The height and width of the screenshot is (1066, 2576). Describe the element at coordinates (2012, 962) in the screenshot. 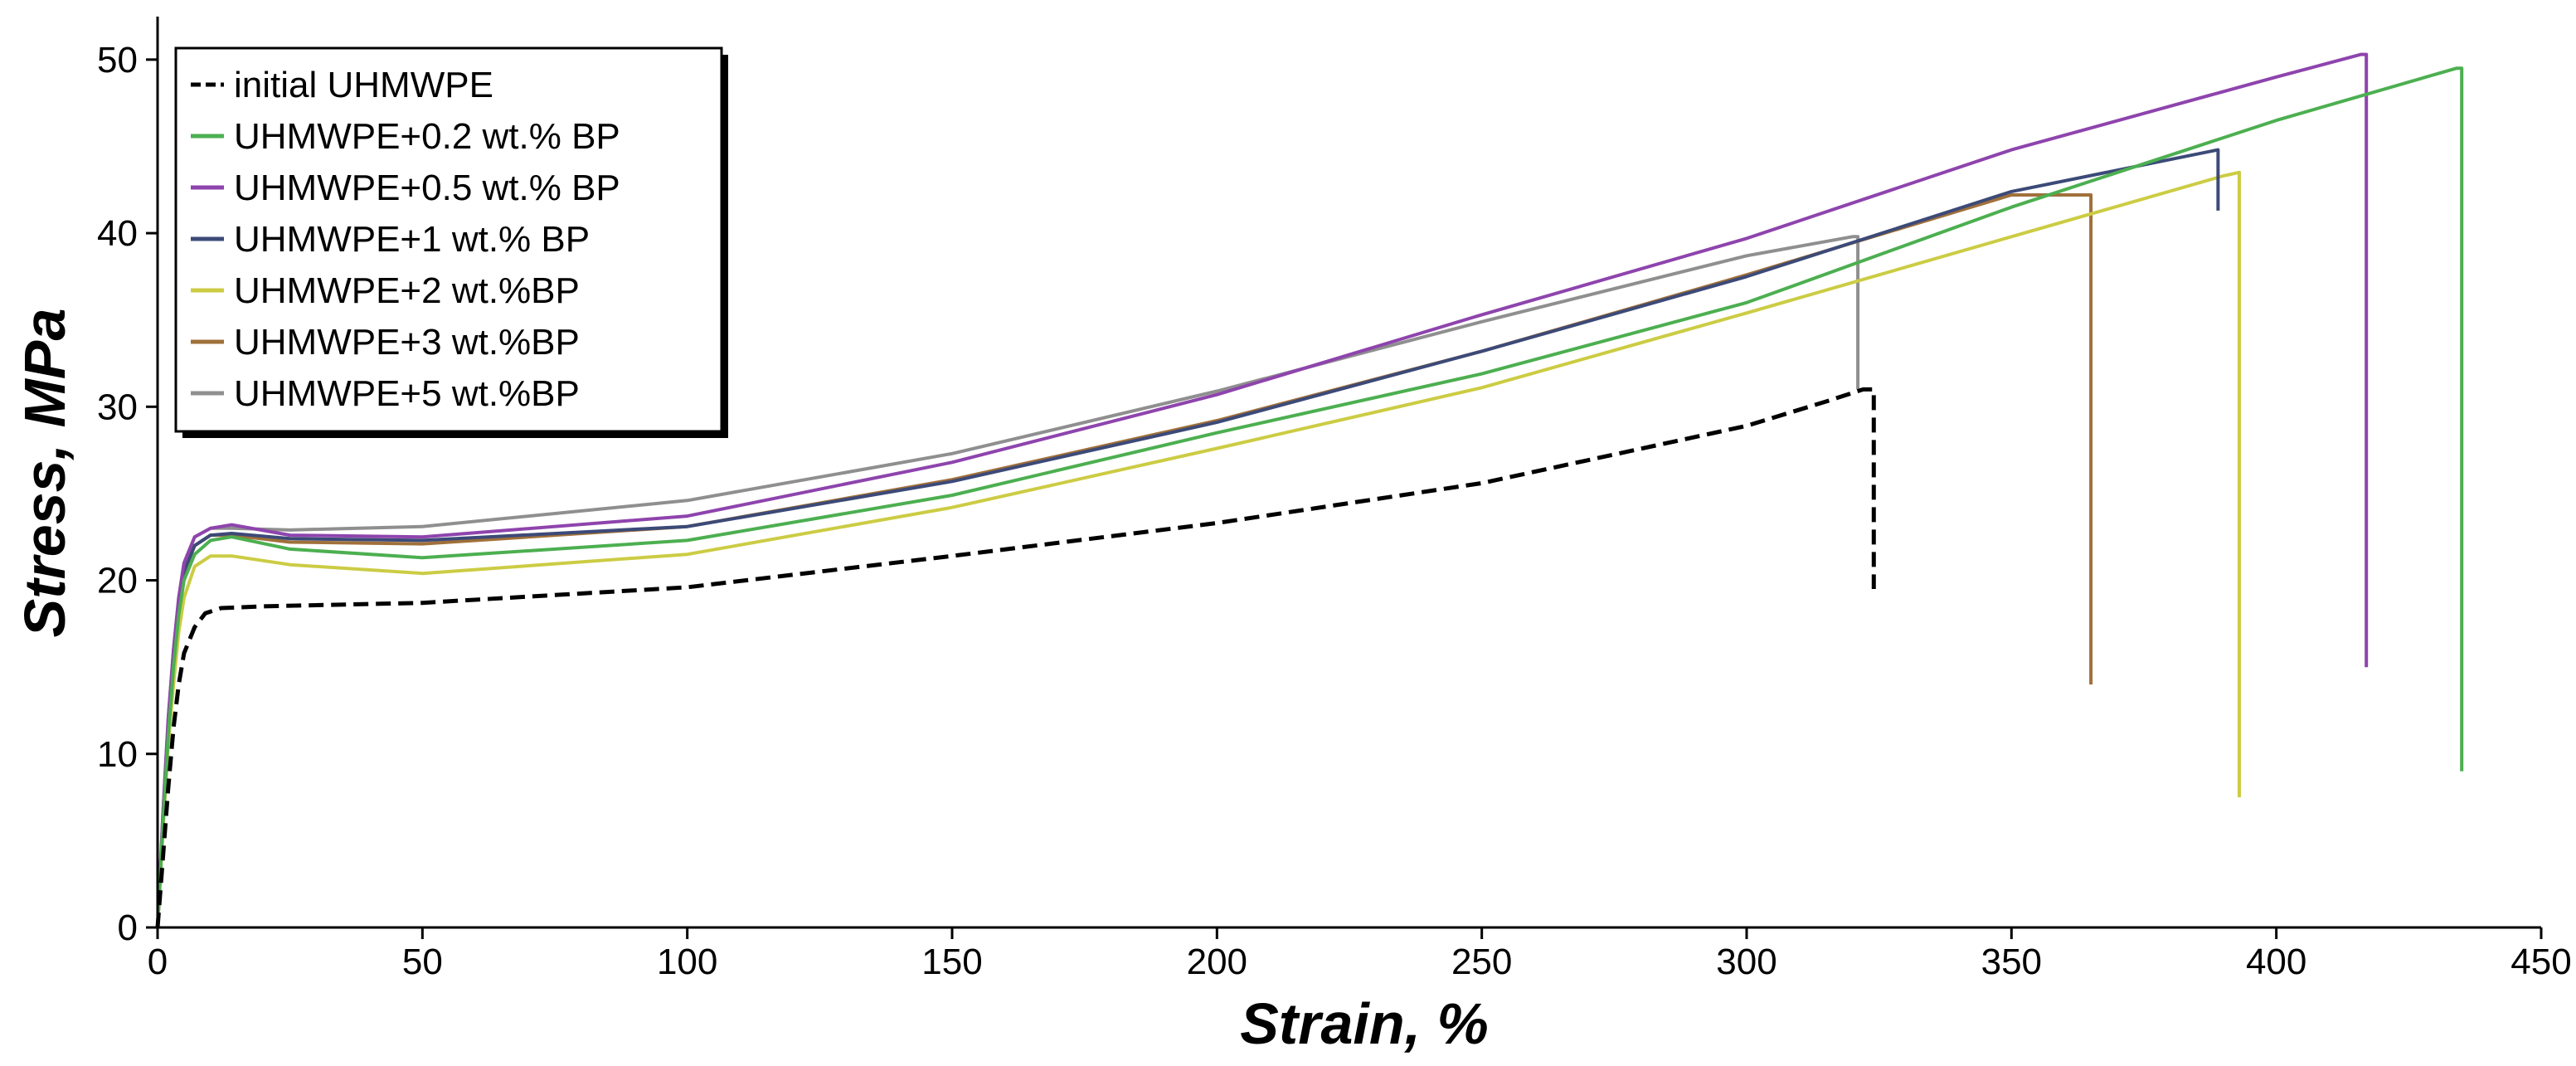

I see `x-tick-label: 350` at that location.